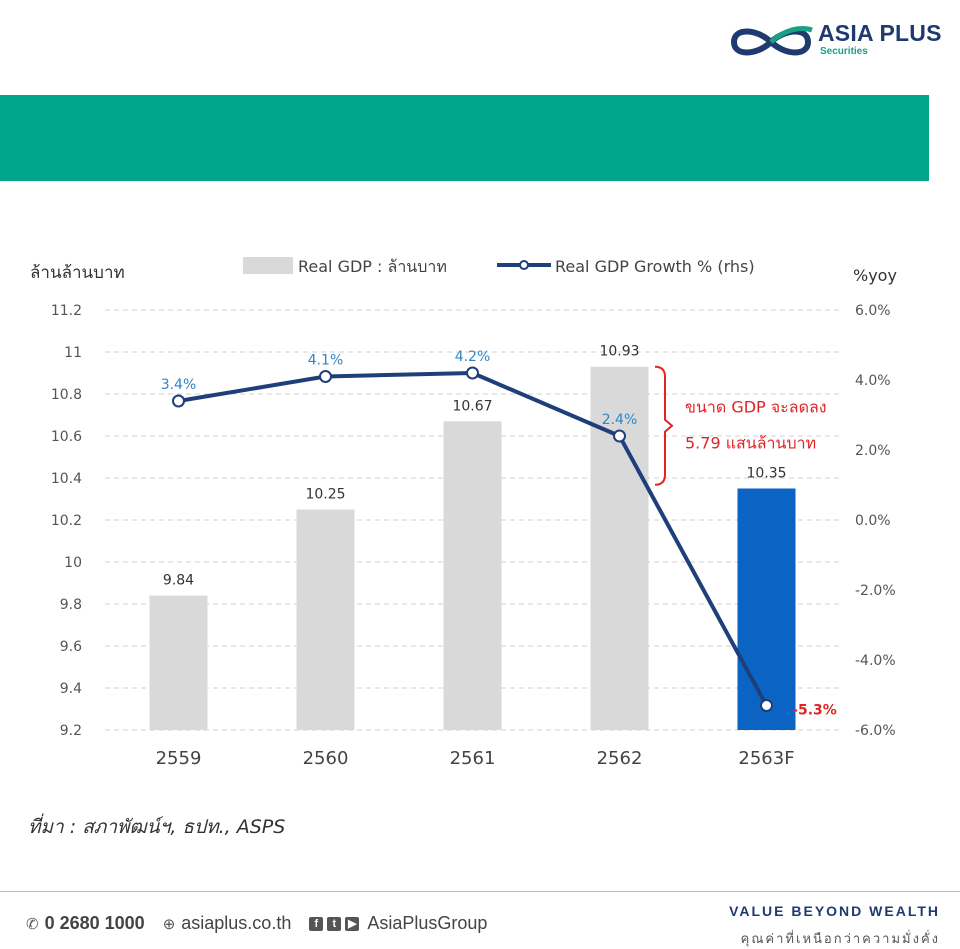 Image resolution: width=960 pixels, height=949 pixels. I want to click on phone-number: 0 2680 1000, so click(94, 923).